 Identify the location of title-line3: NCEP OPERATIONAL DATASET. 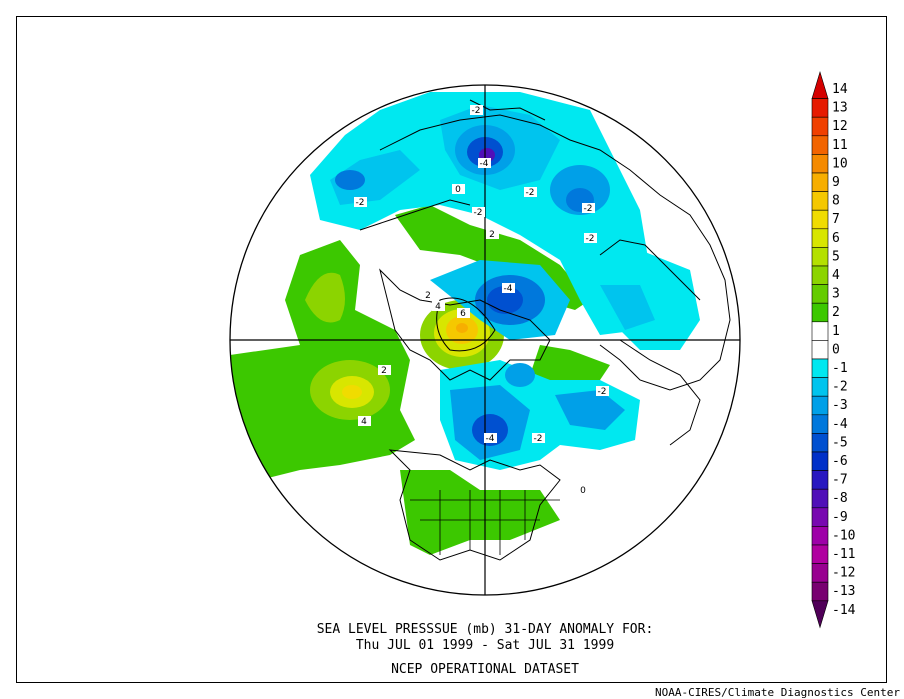
(485, 669).